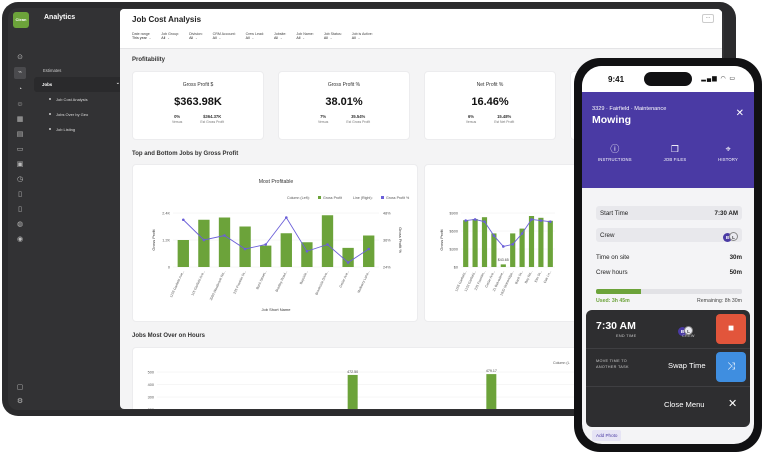 The image size is (768, 454). I want to click on analytics-icon: ⌁, so click(20, 73).